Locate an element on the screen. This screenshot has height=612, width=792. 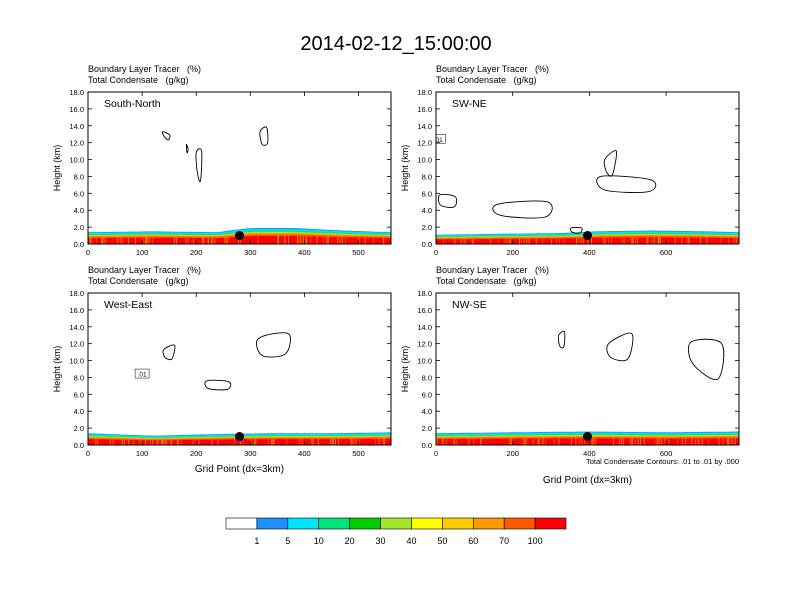
x-axis-label: Grid Point (dx=3km) is located at coordinates (587, 480).